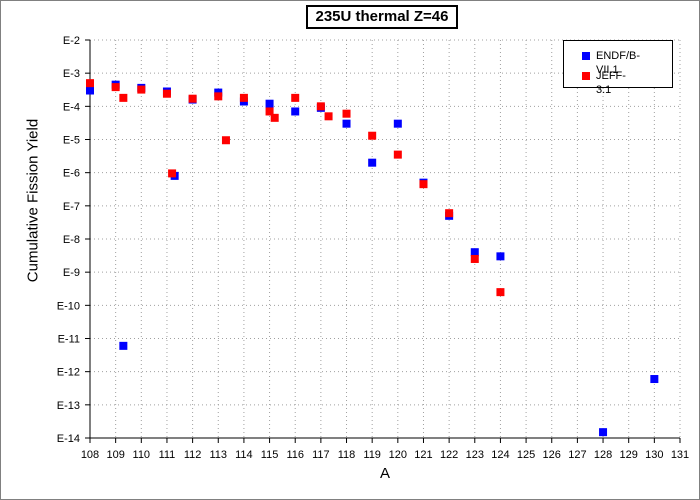 This screenshot has height=500, width=700. I want to click on x-tick-label: 110, so click(142, 455).